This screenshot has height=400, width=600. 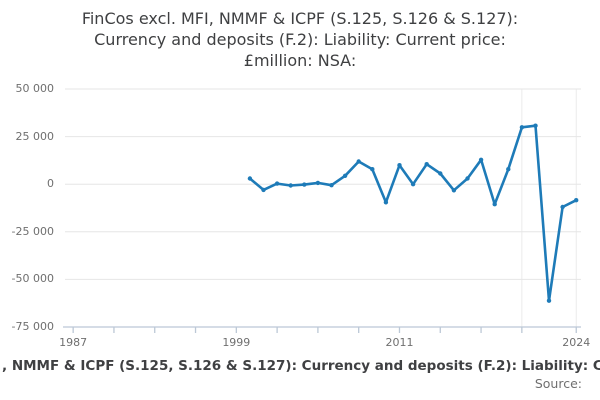 I want to click on y-axis-tick-label: 25 000, so click(x=35, y=136).